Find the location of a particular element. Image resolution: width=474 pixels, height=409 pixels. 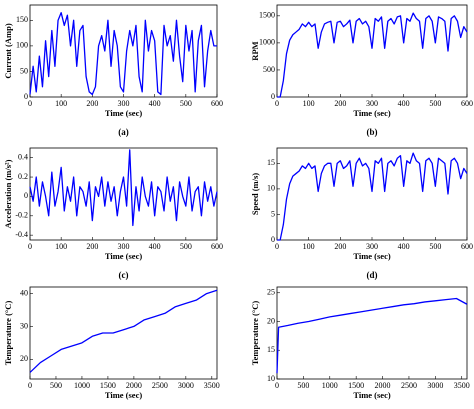

caption: (b) is located at coordinates (372, 132).